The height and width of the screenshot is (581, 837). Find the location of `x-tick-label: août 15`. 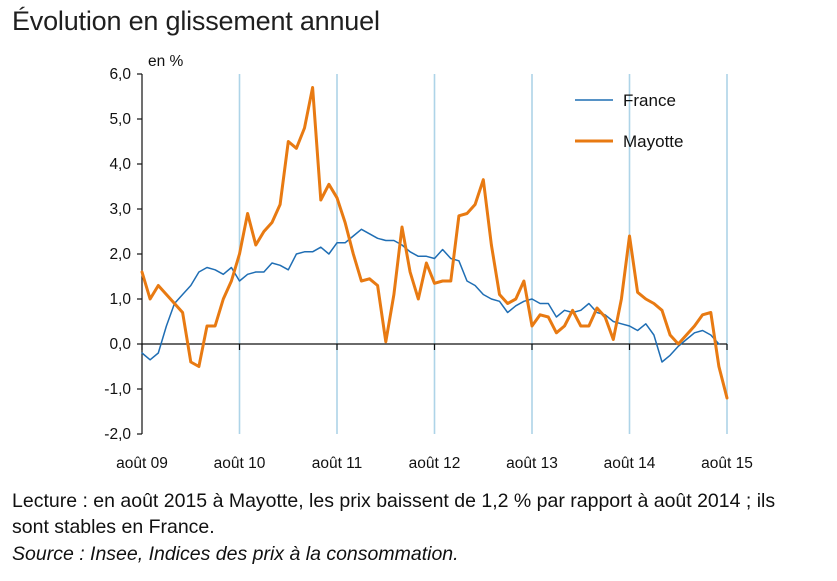

x-tick-label: août 15 is located at coordinates (727, 463).